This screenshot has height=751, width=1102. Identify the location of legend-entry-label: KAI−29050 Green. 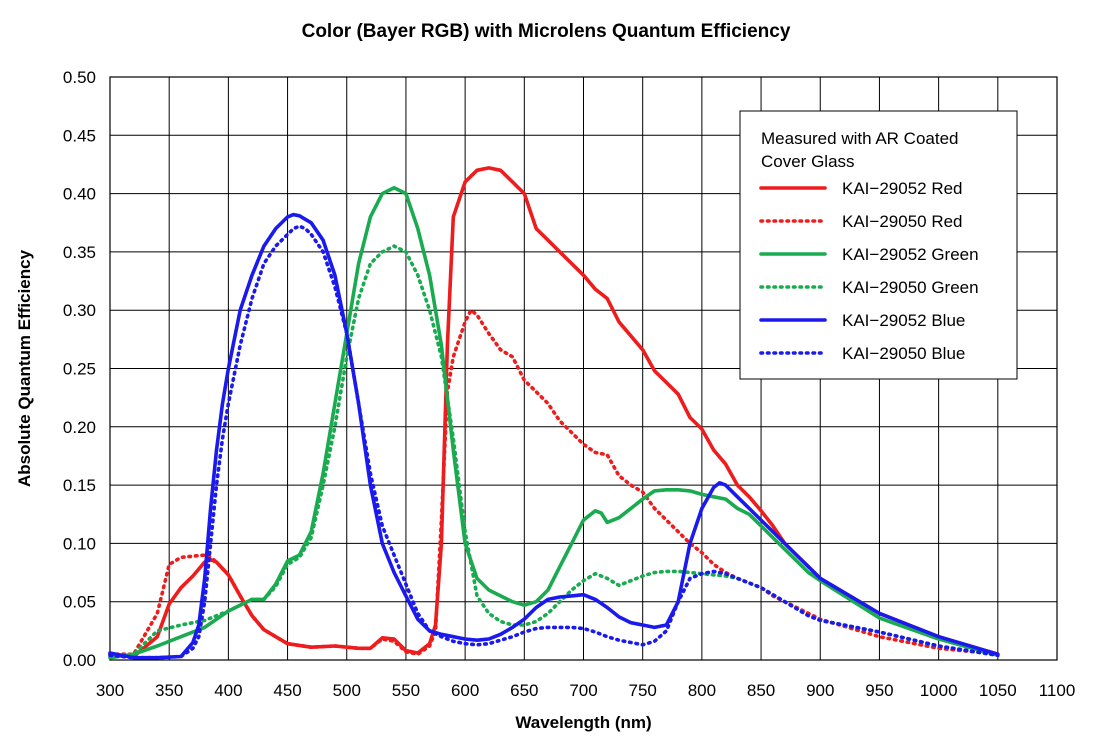
(910, 287).